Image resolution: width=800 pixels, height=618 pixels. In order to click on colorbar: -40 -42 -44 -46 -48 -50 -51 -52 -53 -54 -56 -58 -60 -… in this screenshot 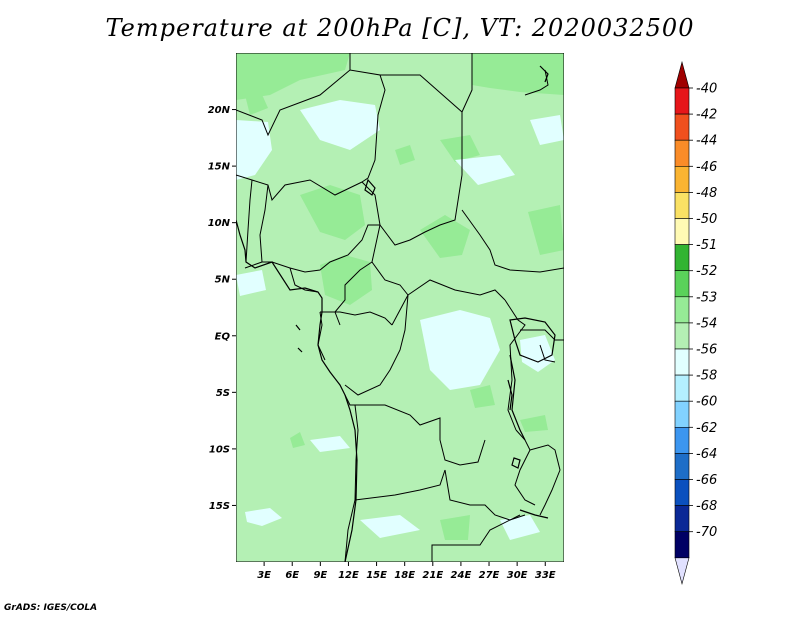, I will do `click(695, 322)`.